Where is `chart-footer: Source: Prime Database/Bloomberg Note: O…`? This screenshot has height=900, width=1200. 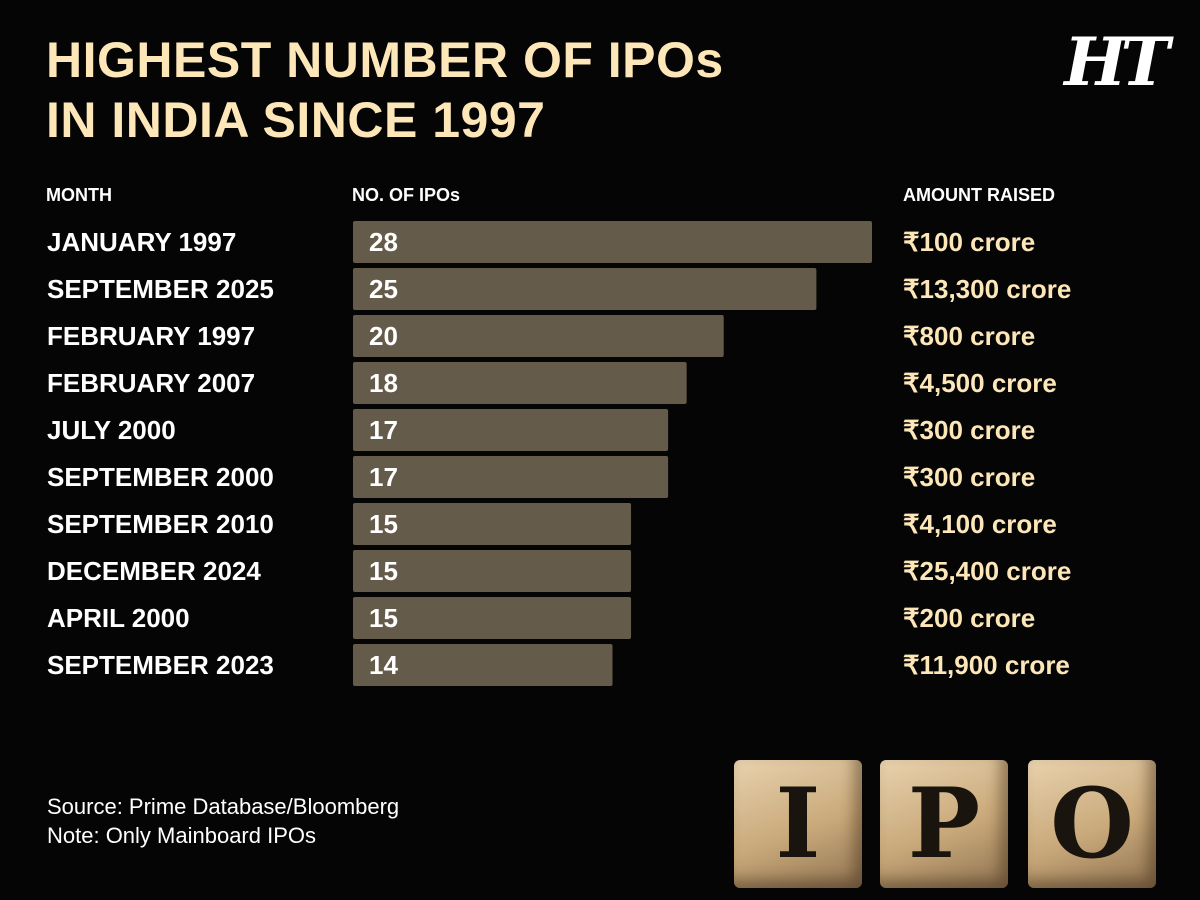
chart-footer: Source: Prime Database/Bloomberg Note: O… is located at coordinates (223, 821).